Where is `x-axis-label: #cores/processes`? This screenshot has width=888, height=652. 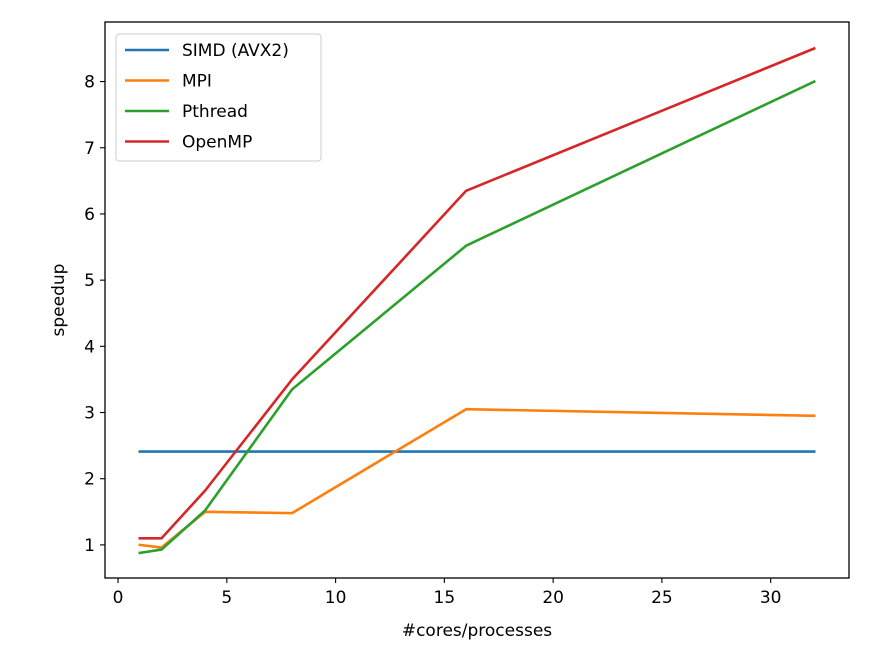
x-axis-label: #cores/processes is located at coordinates (477, 631).